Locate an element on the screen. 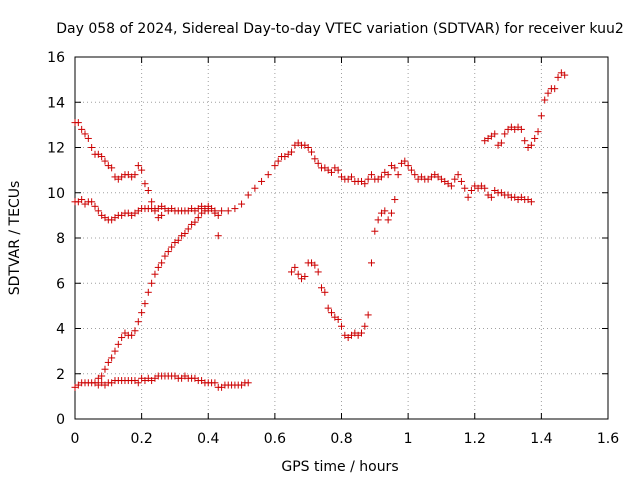 This screenshot has width=640, height=480. x-tick-label: 0.6 is located at coordinates (275, 439).